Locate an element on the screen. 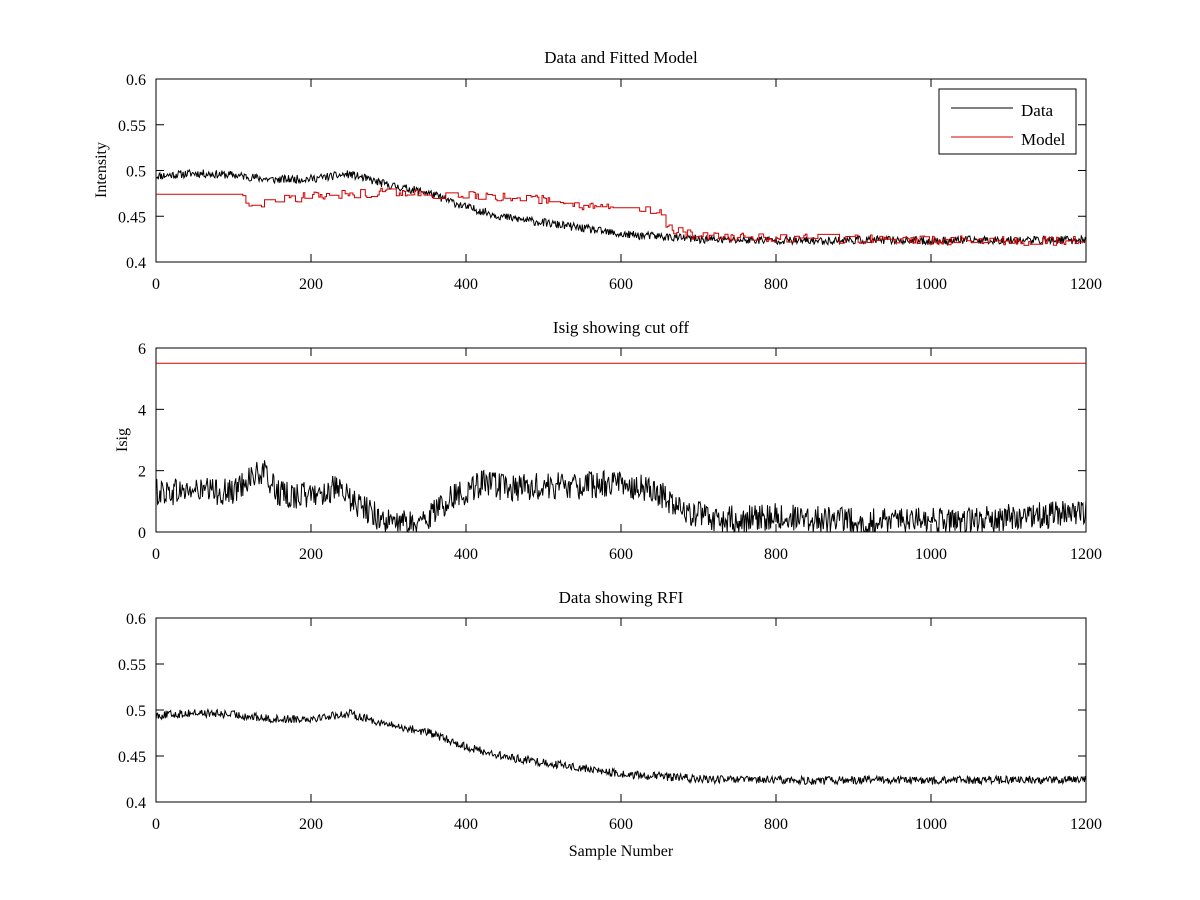  y-axis-label: Isig is located at coordinates (122, 440).